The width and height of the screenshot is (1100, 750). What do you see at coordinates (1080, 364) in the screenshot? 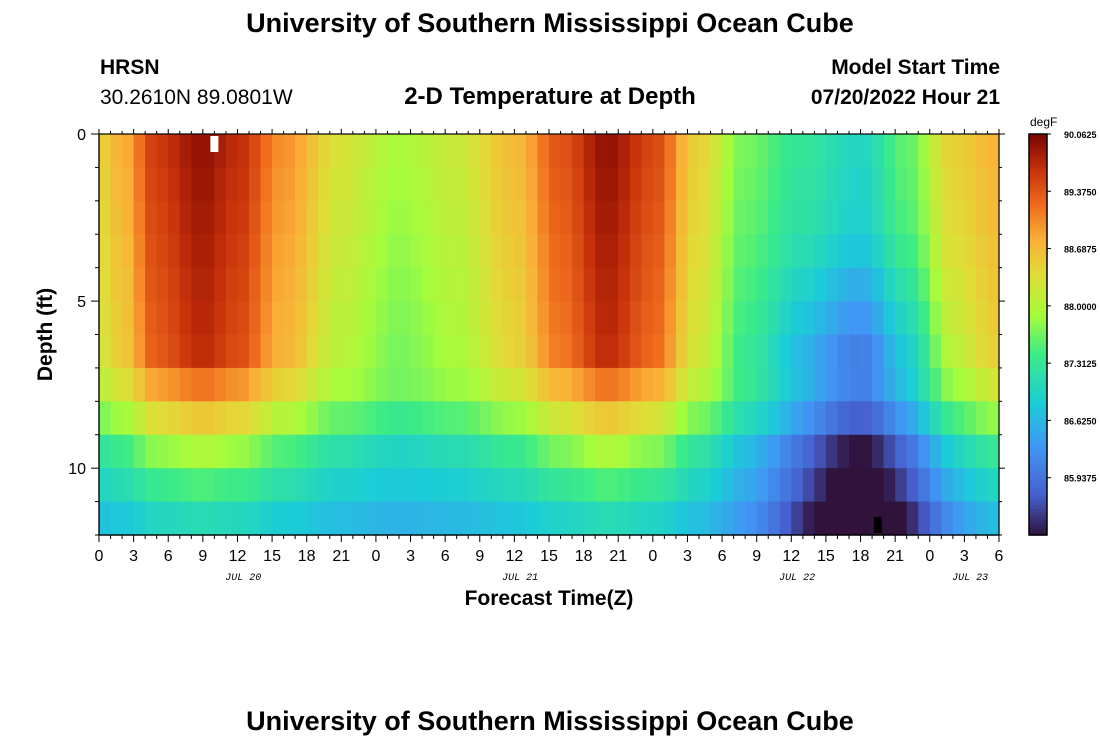
I see `colorbar-label: 87.3125` at bounding box center [1080, 364].